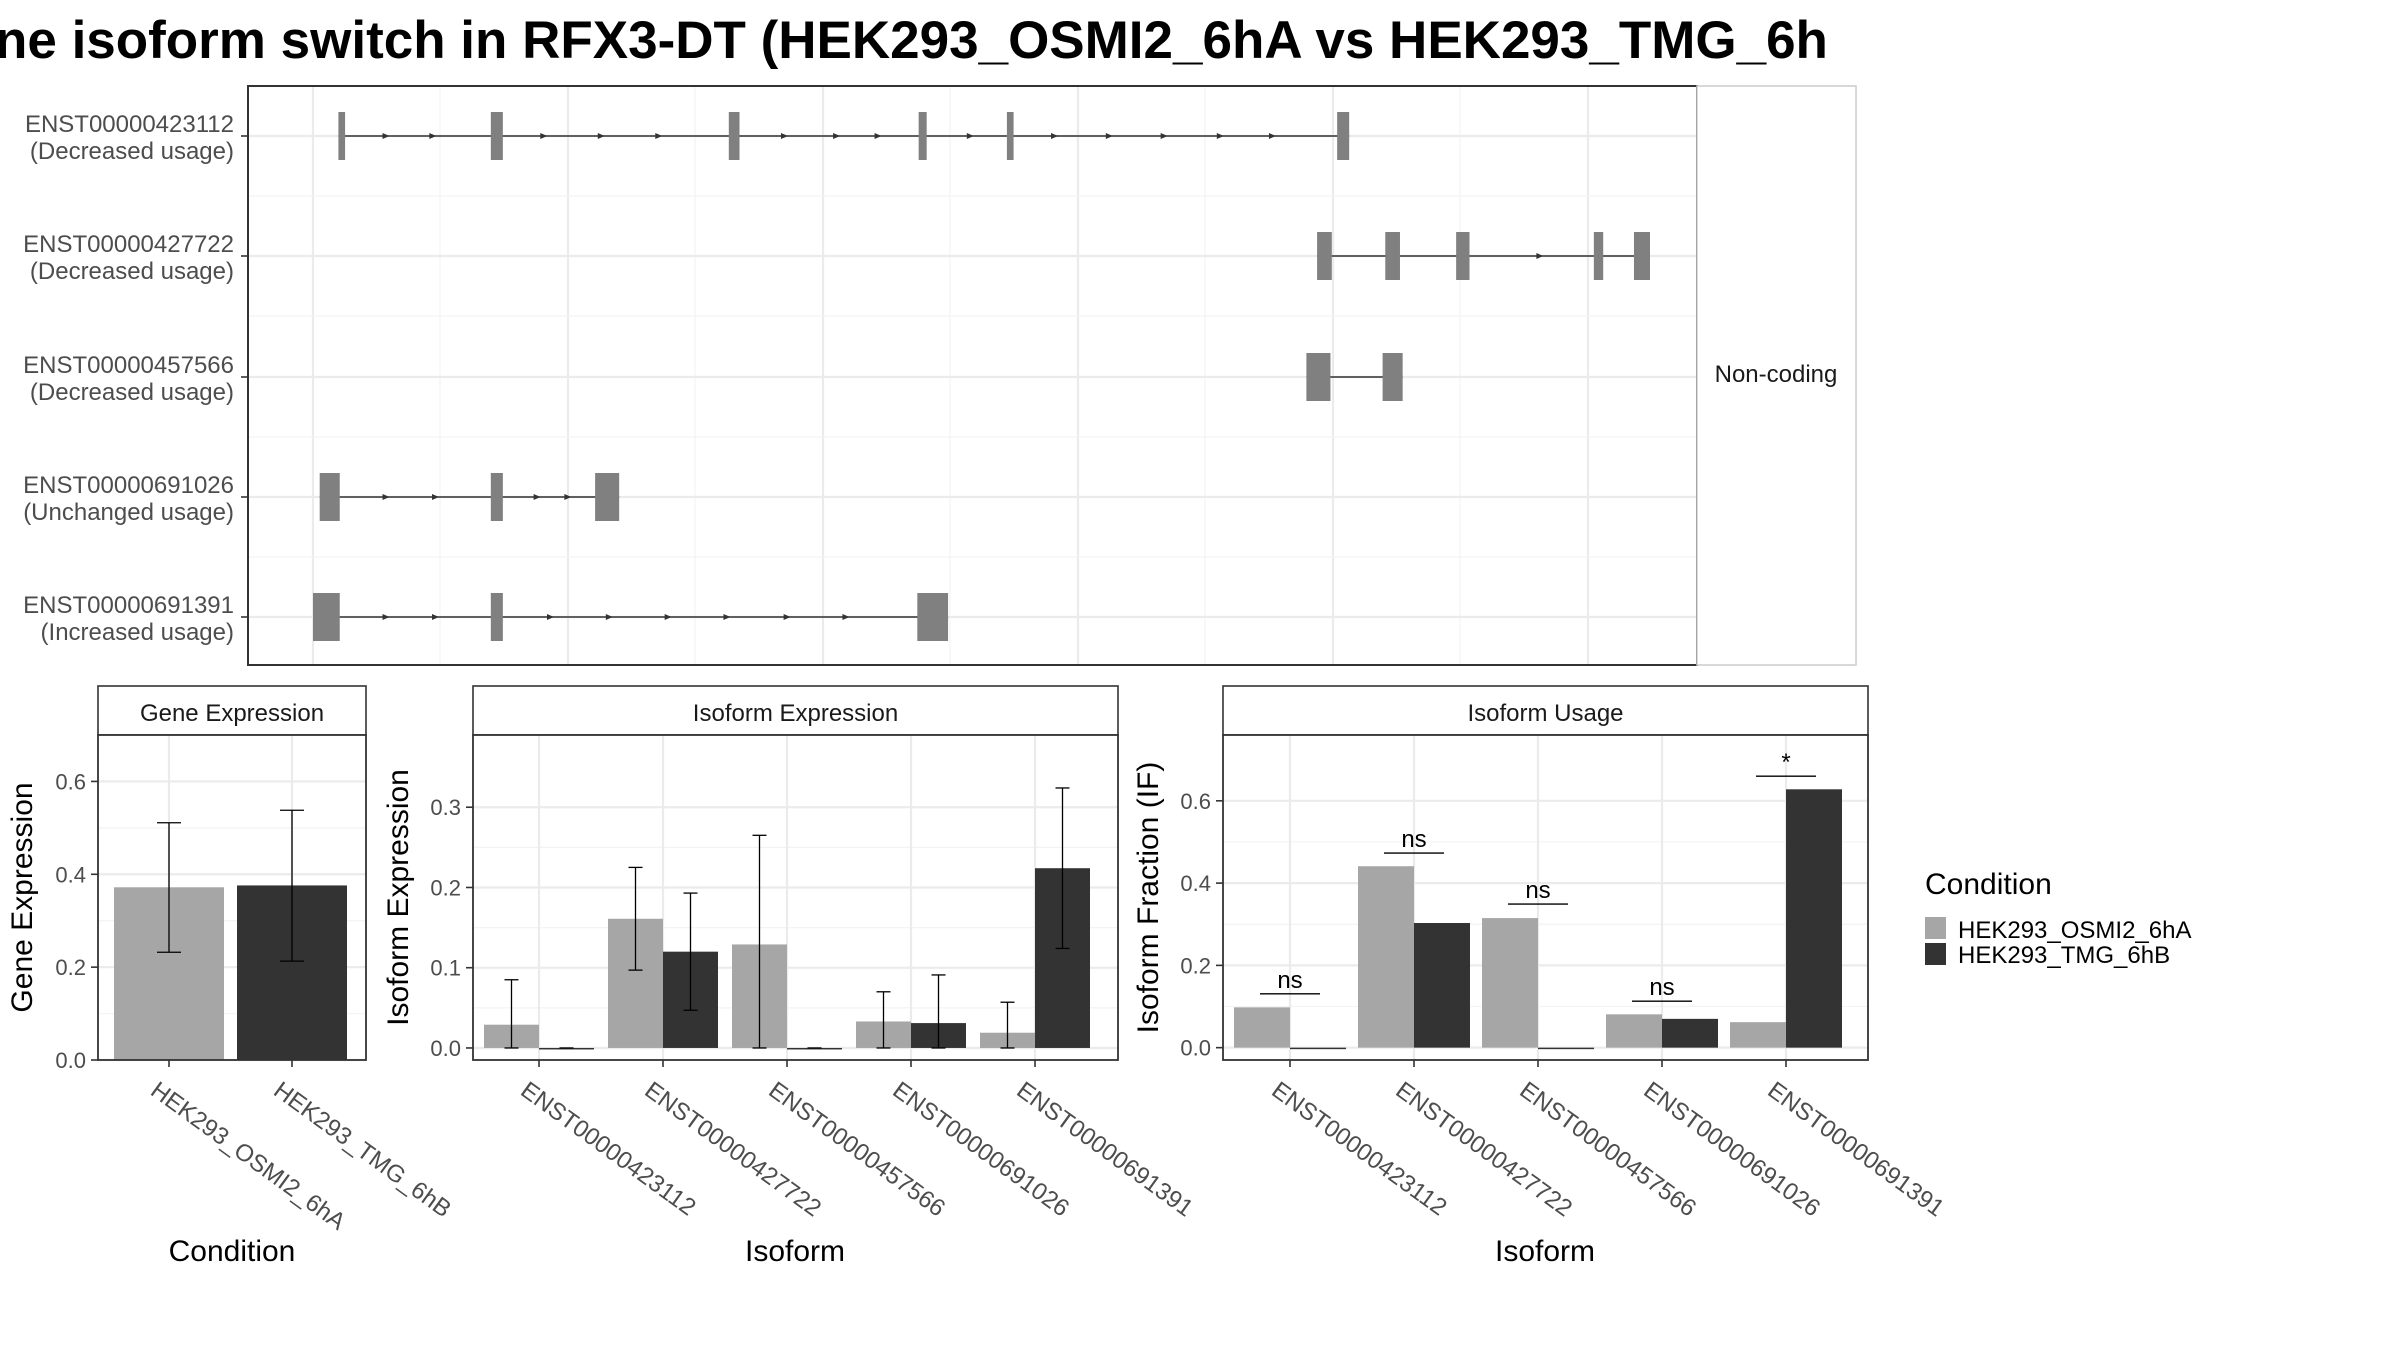 The height and width of the screenshot is (1350, 2400). What do you see at coordinates (22, 897) in the screenshot?
I see `y-axis-label: Gene Expression` at bounding box center [22, 897].